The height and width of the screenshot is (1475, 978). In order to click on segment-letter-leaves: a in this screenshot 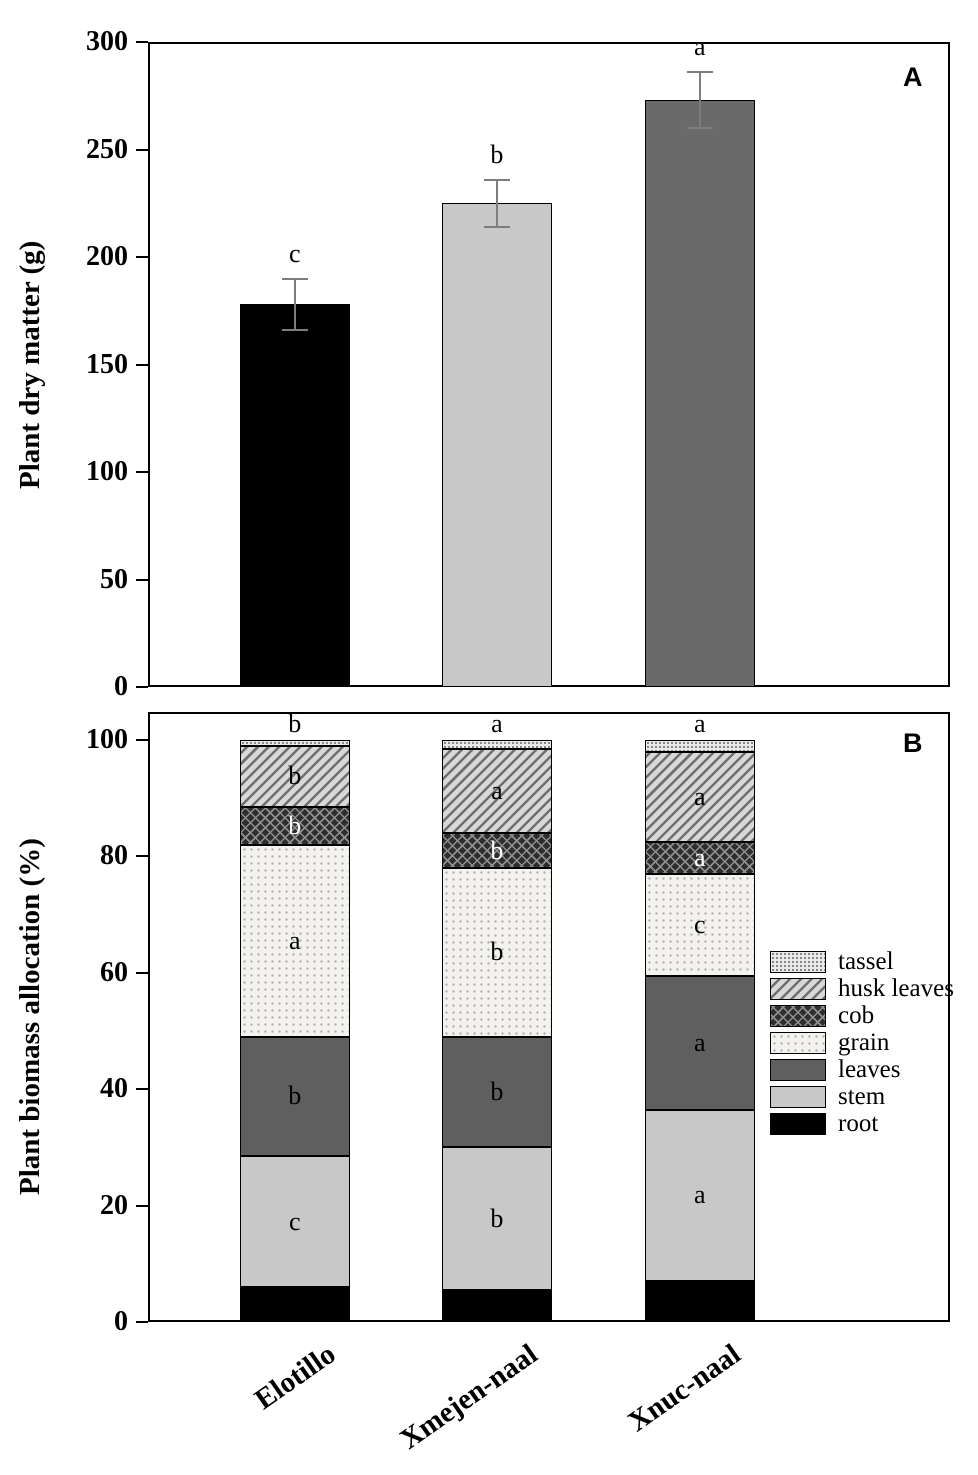, I will do `click(699, 1042)`.